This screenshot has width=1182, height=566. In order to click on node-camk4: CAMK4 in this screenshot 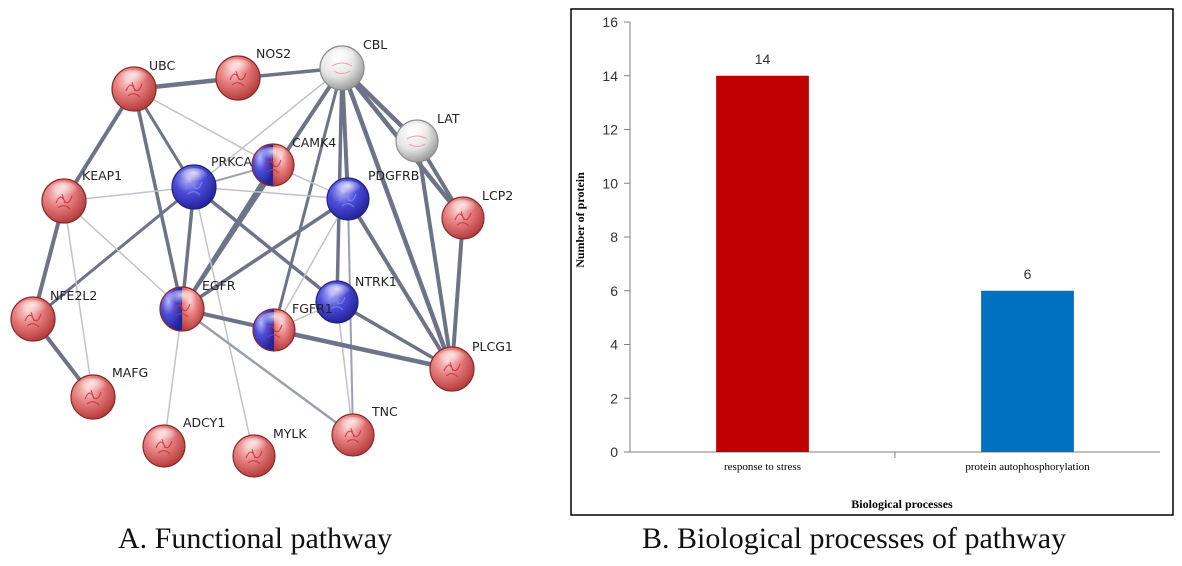, I will do `click(293, 161)`.